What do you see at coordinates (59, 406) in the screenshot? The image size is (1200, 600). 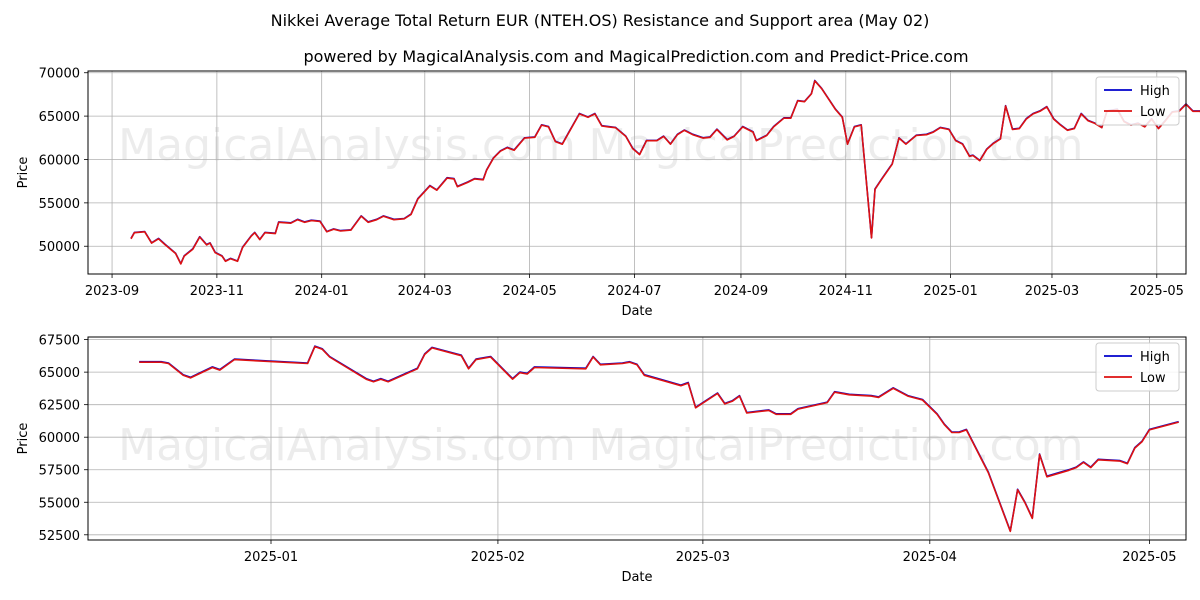 I see `y-tick-label: 62500` at bounding box center [59, 406].